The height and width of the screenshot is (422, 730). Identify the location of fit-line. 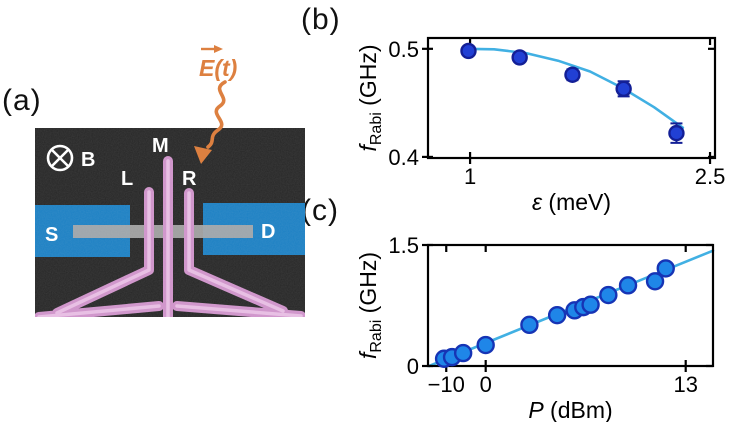
(574, 88).